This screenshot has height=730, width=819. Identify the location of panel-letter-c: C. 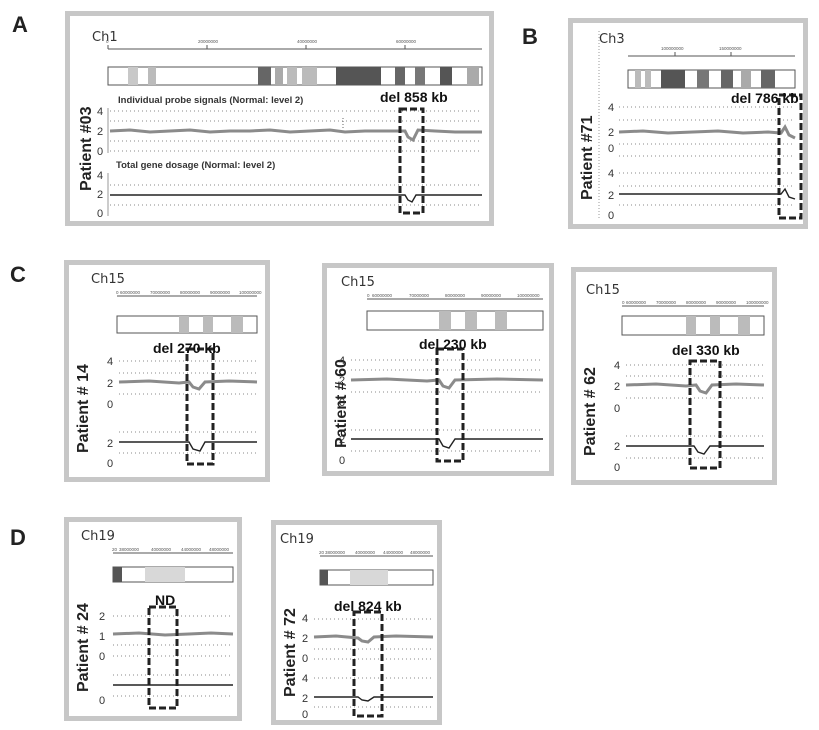
(18, 274).